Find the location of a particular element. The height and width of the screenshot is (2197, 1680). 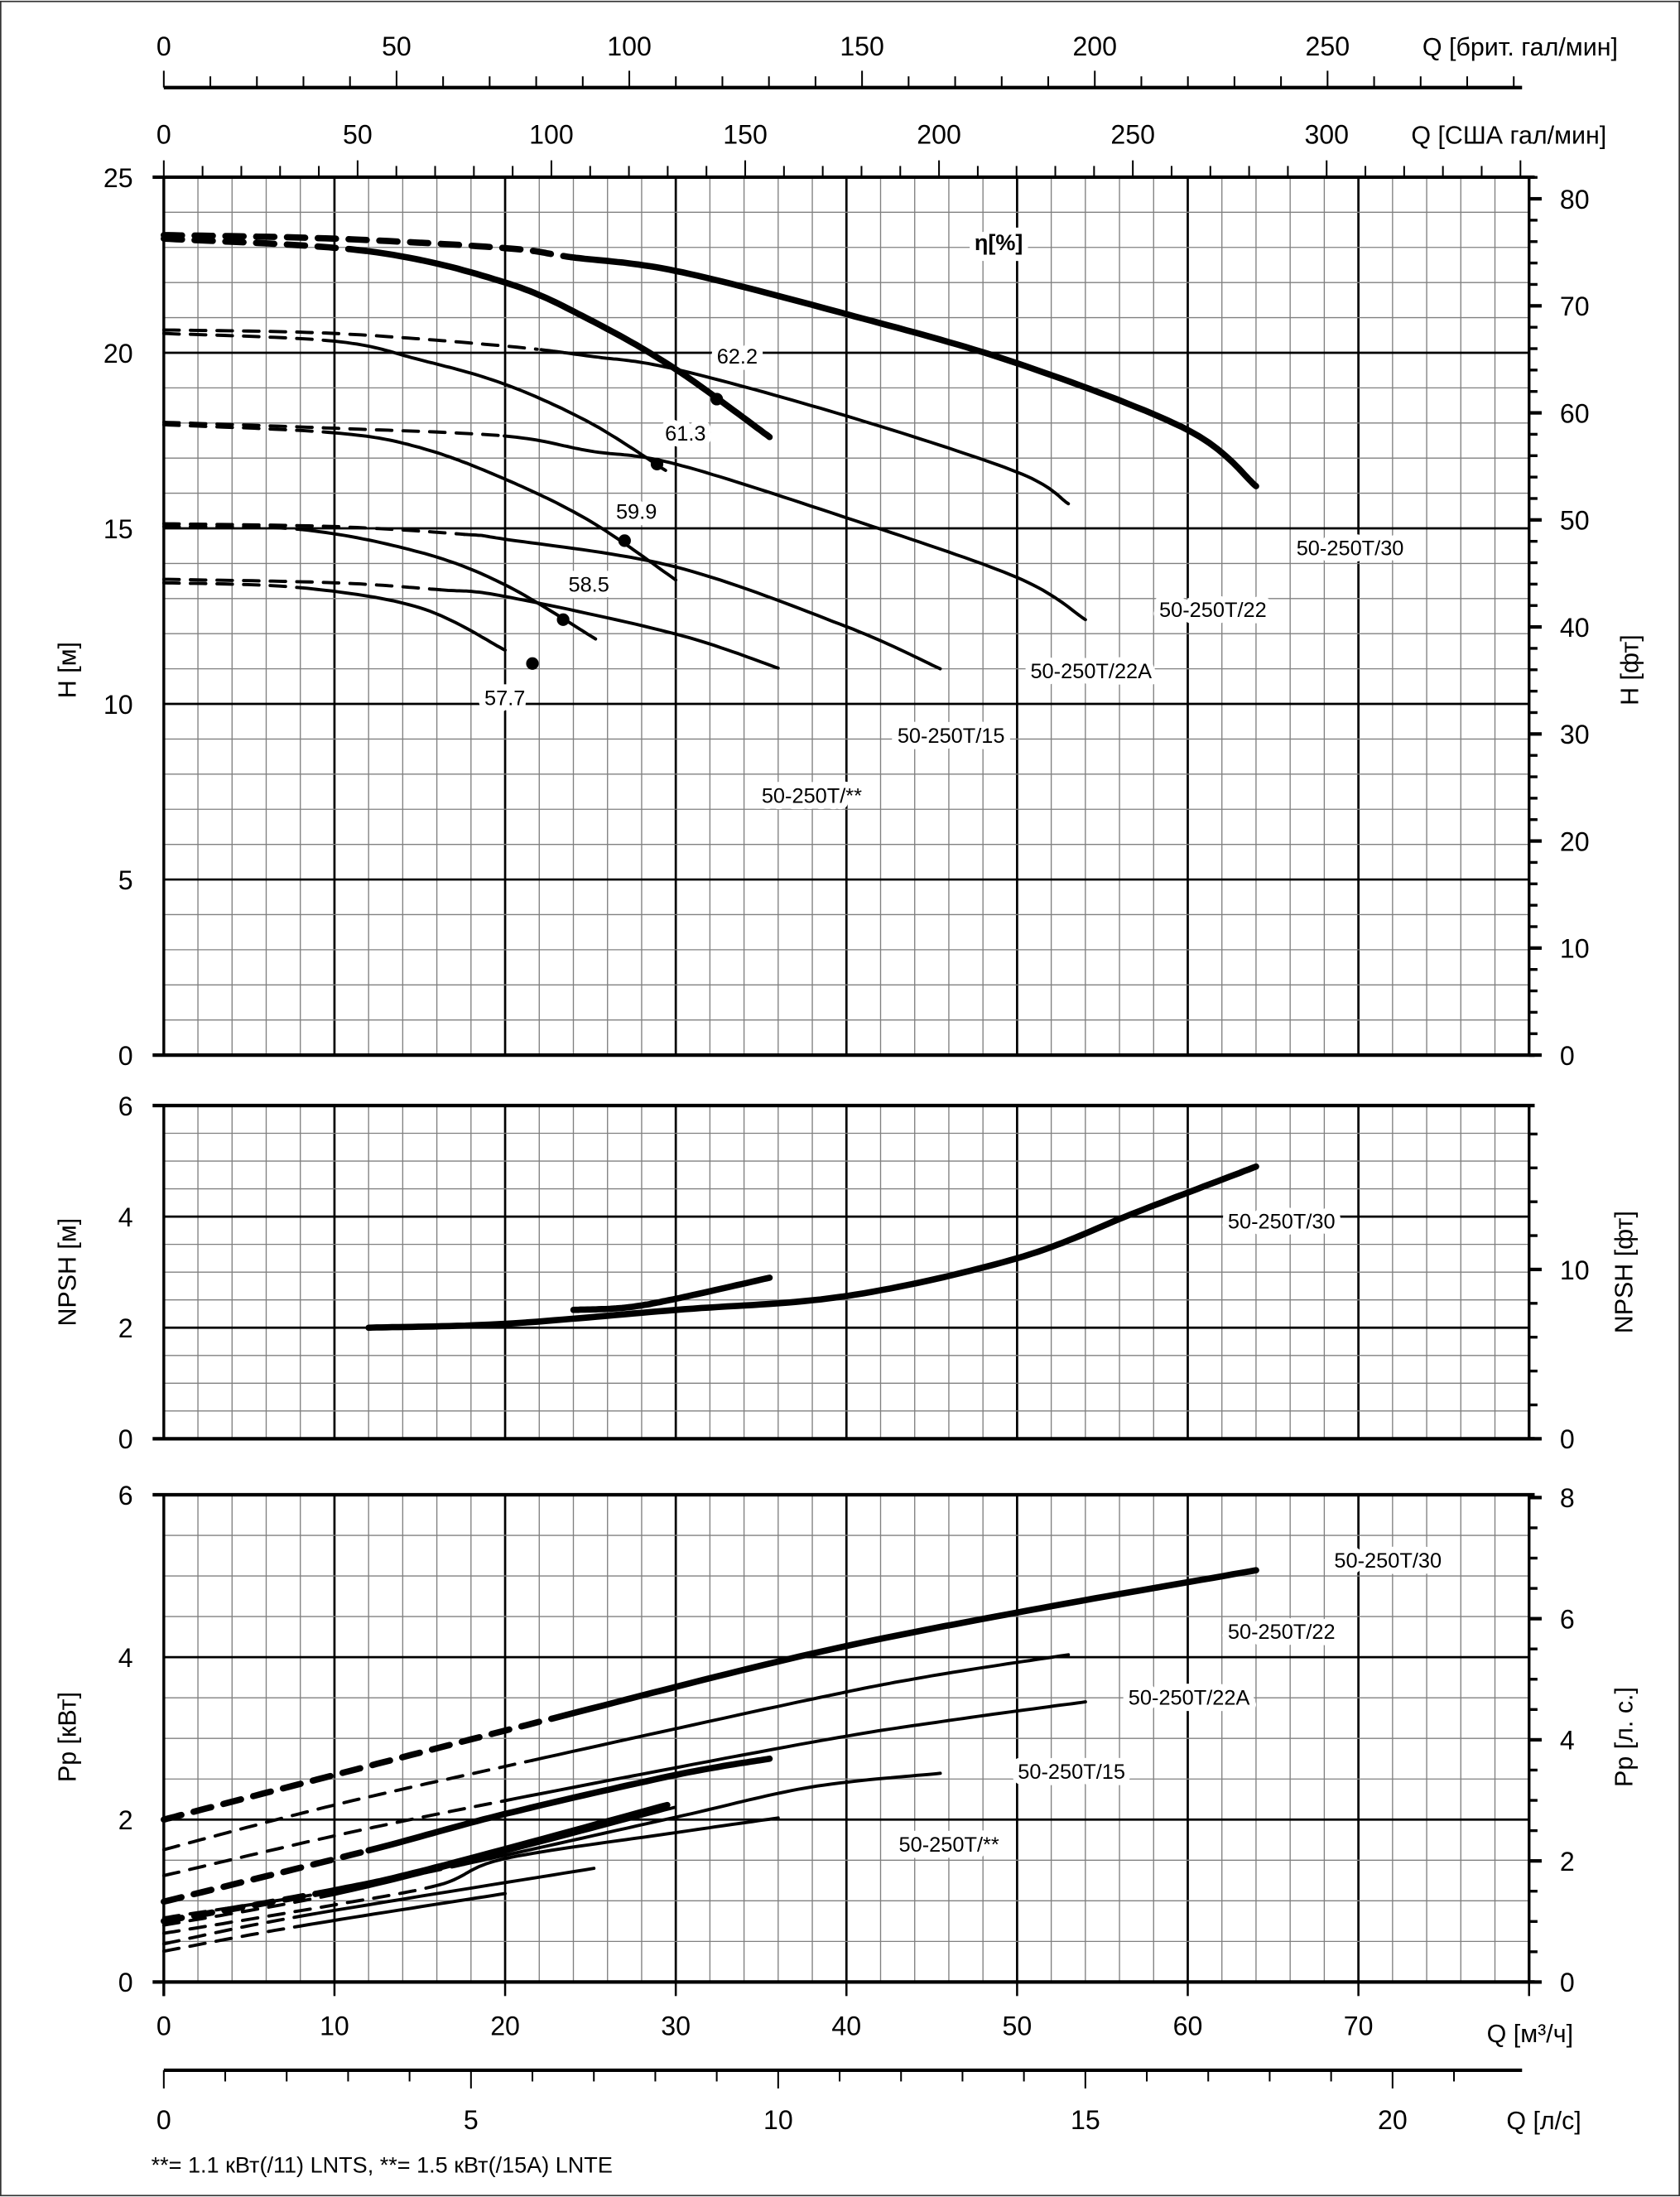

ls-tick-label: 20 is located at coordinates (1393, 2120).